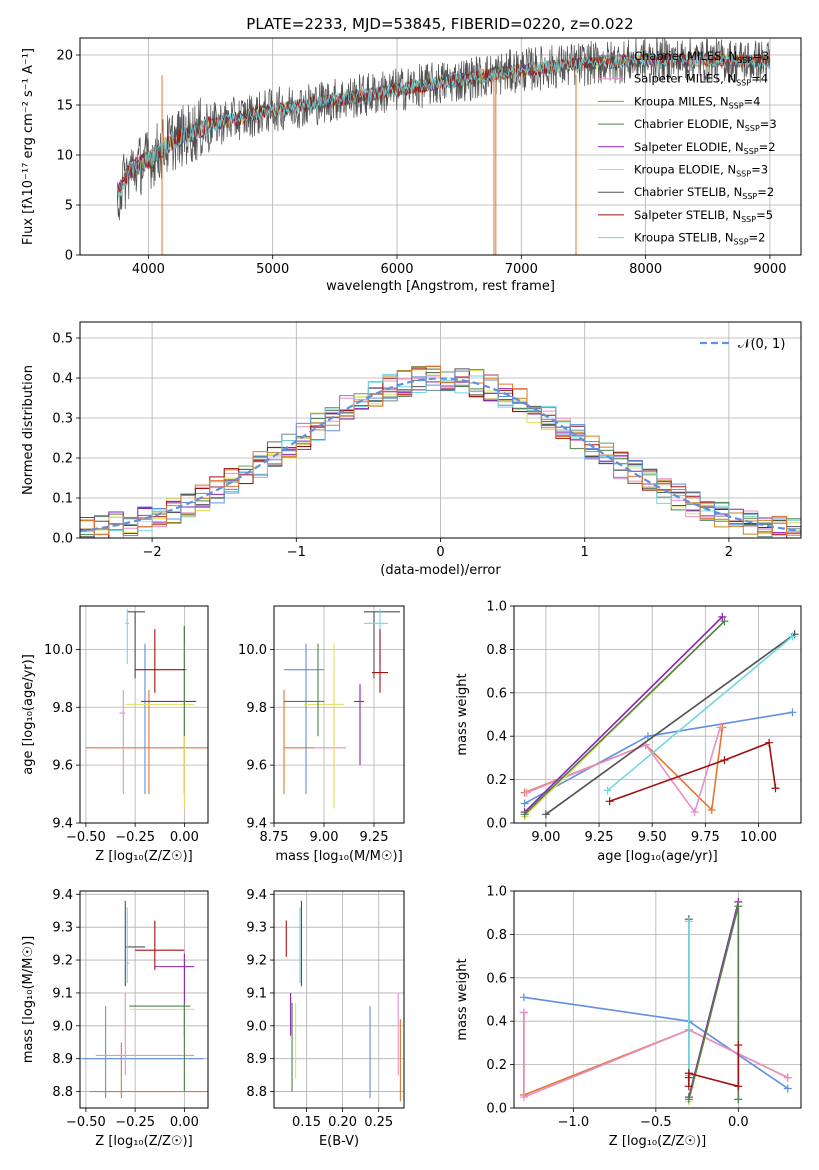 The height and width of the screenshot is (1170, 819). What do you see at coordinates (705, 125) in the screenshot?
I see `legend-label: Chabrier ELODIE, NSSP=3` at bounding box center [705, 125].